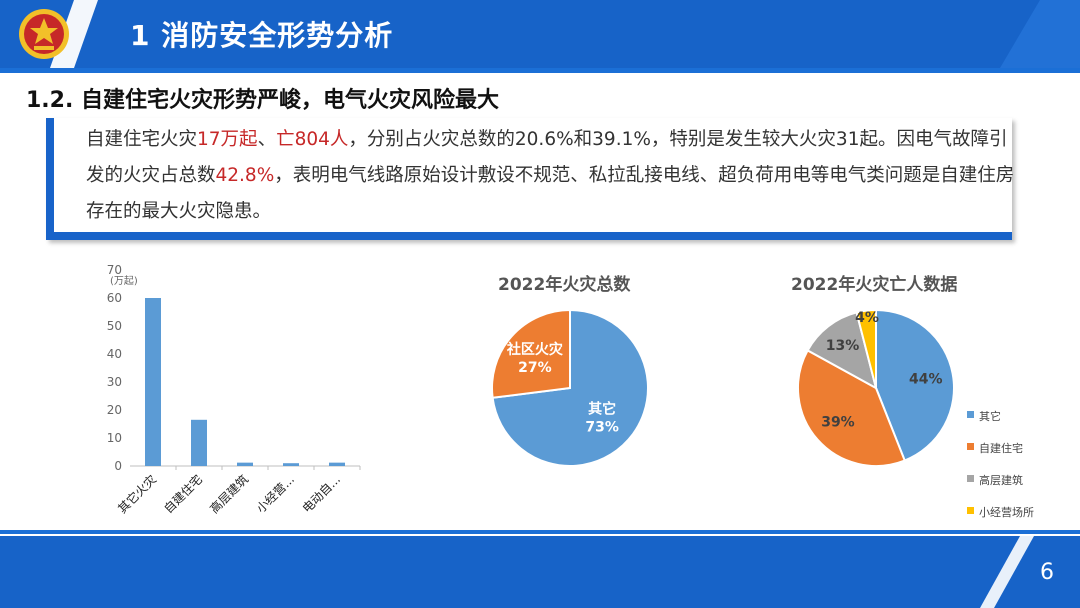 The image size is (1080, 608). I want to click on x-tick-label: 高层建筑, so click(229, 494).